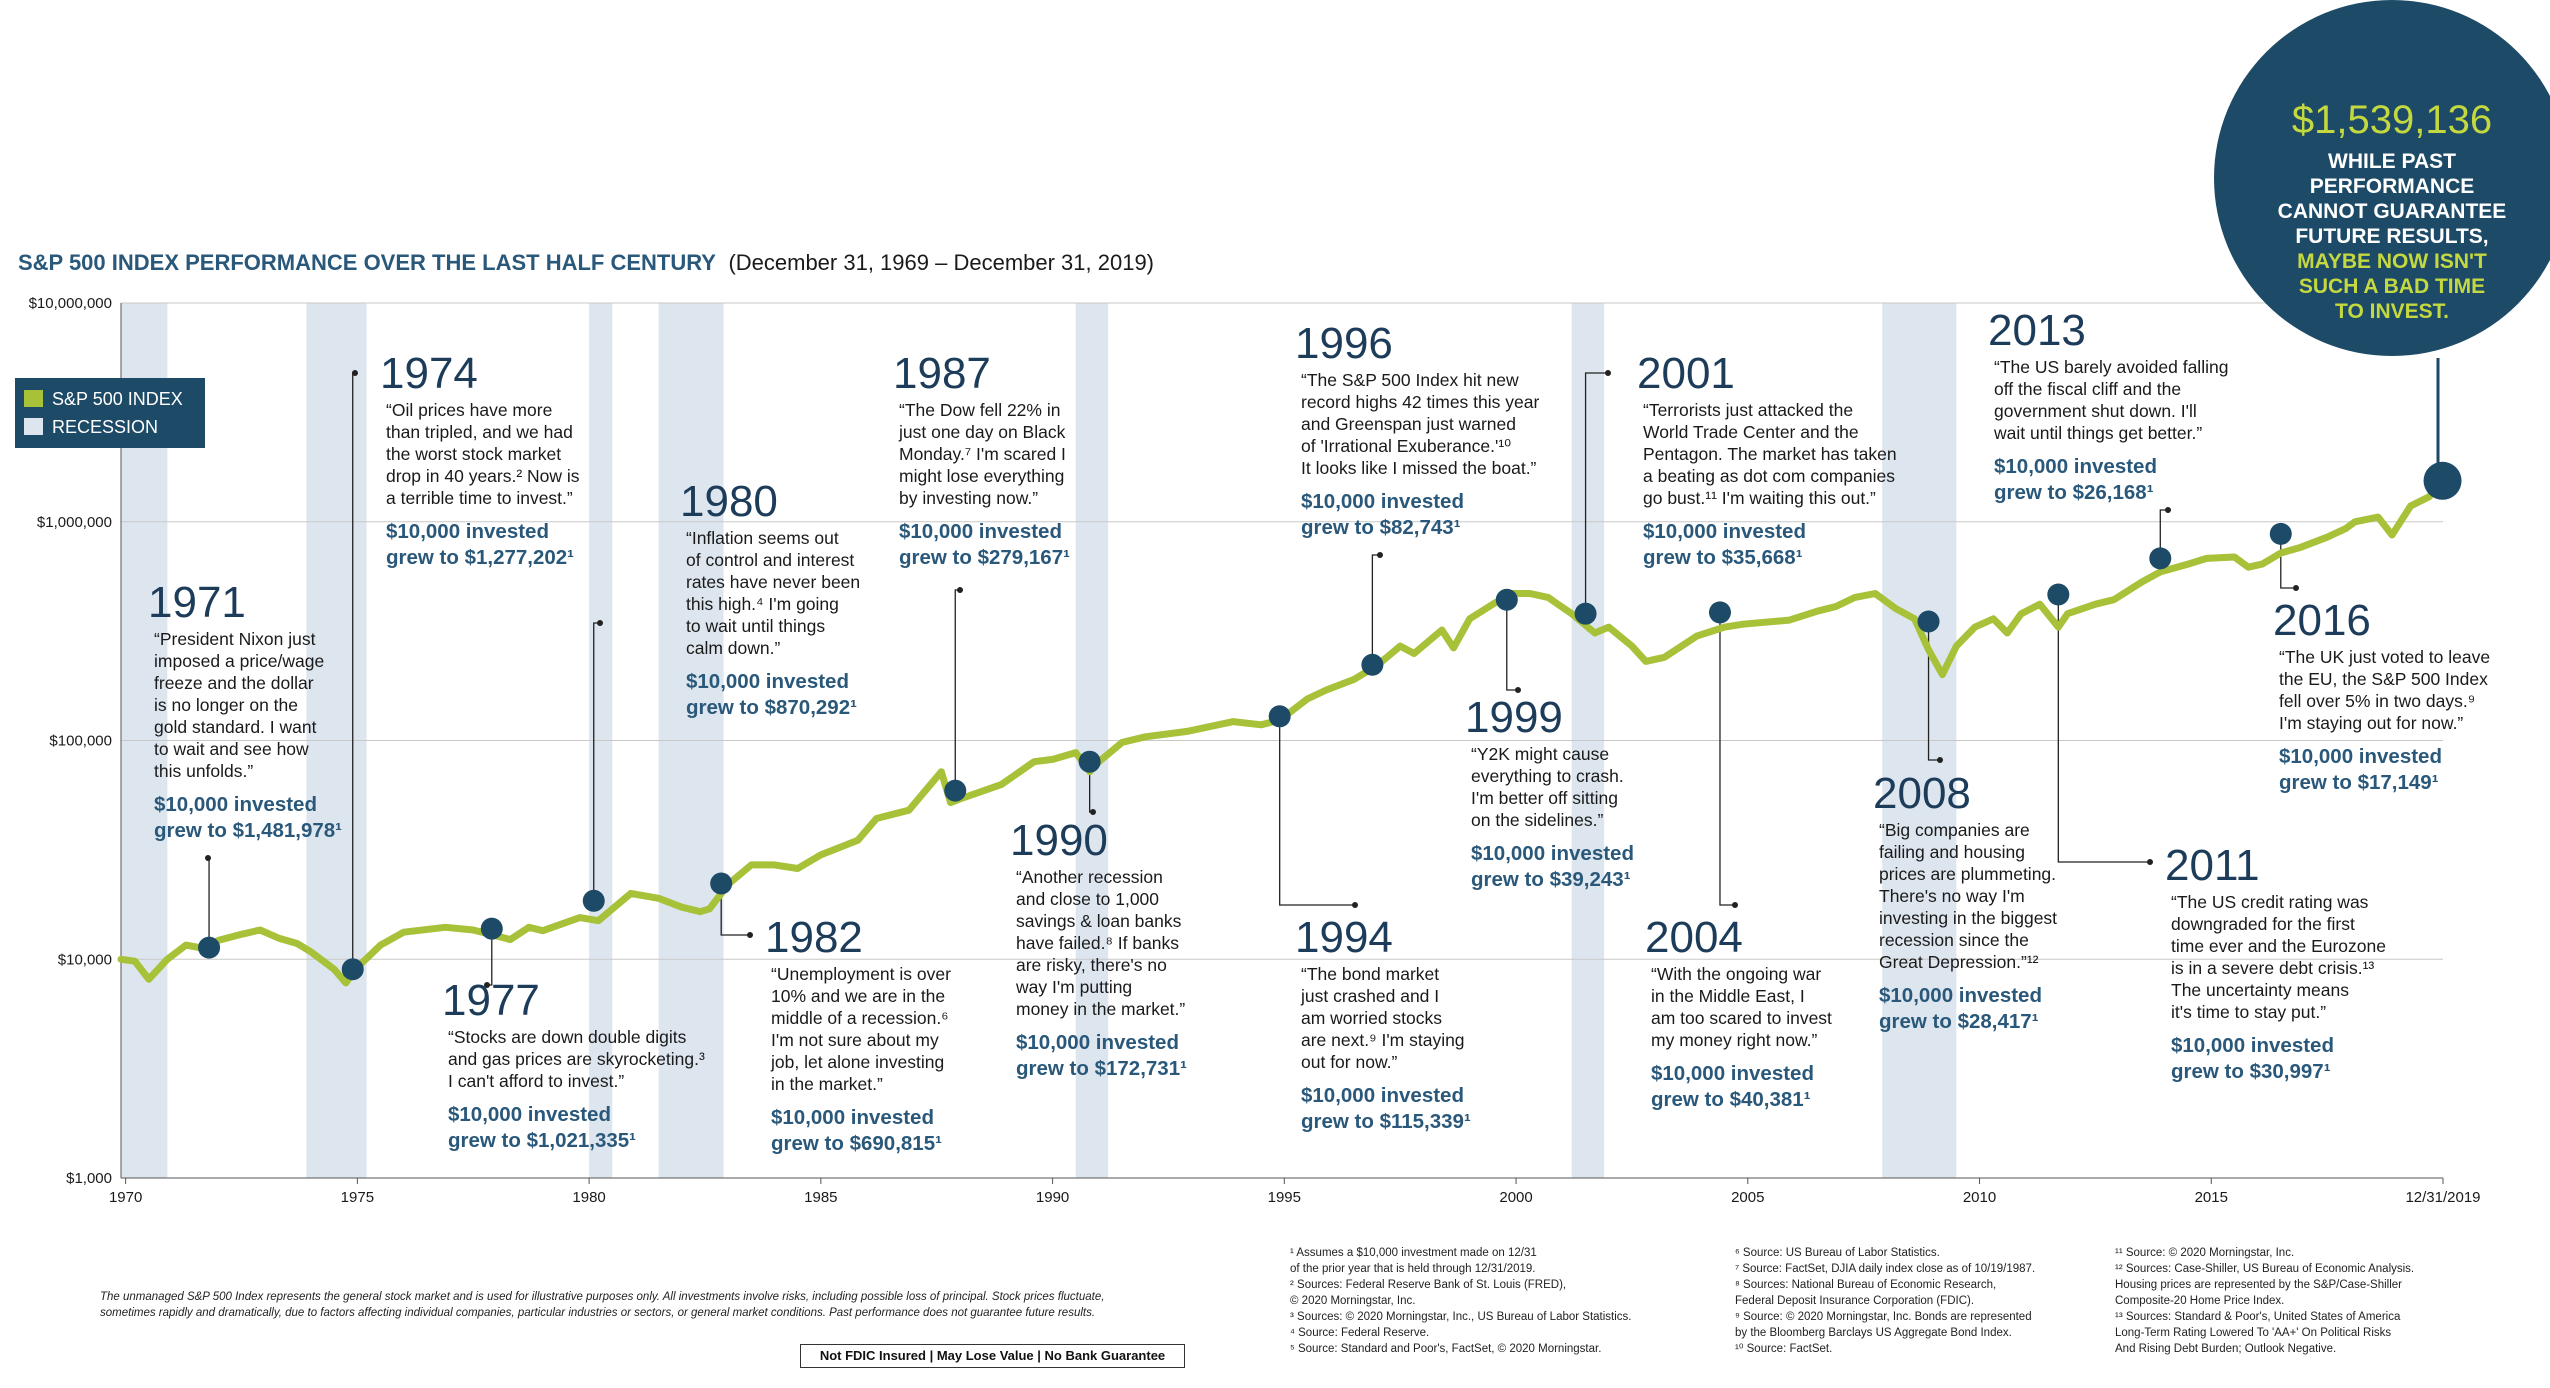  What do you see at coordinates (1514, 717) in the screenshot?
I see `event-year-1999: 1999` at bounding box center [1514, 717].